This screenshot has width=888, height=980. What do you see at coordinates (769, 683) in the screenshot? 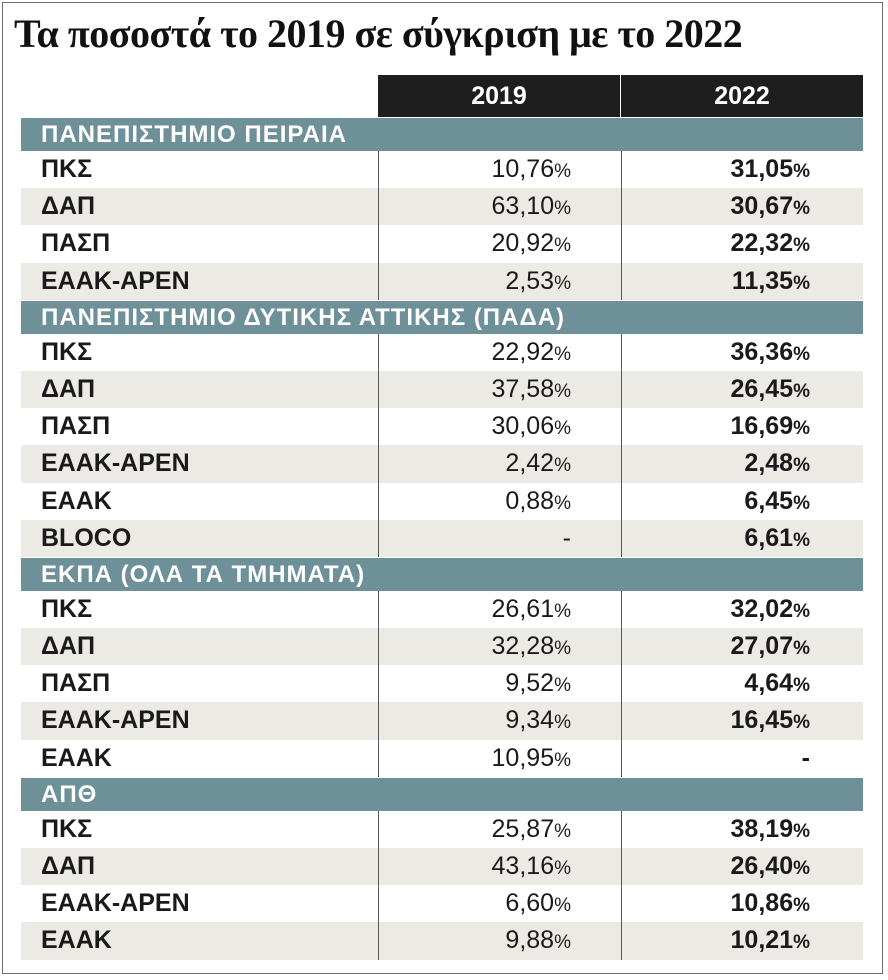
I see `value-number: 4,64` at bounding box center [769, 683].